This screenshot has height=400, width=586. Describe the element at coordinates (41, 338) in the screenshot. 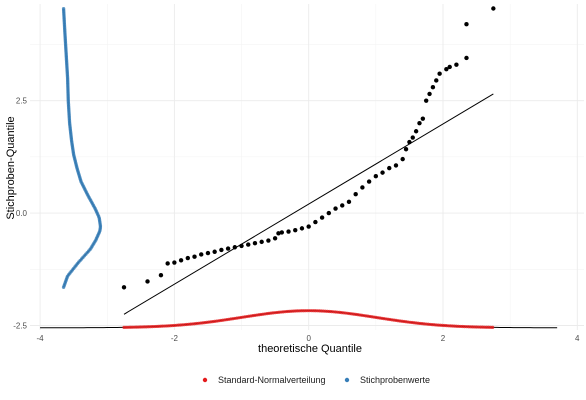

I see `x-tick-label: -4` at that location.